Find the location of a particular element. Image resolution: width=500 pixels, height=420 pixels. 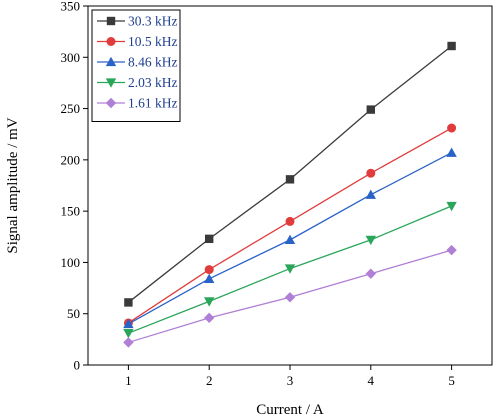

y-tick-label: 200 is located at coordinates (71, 159).